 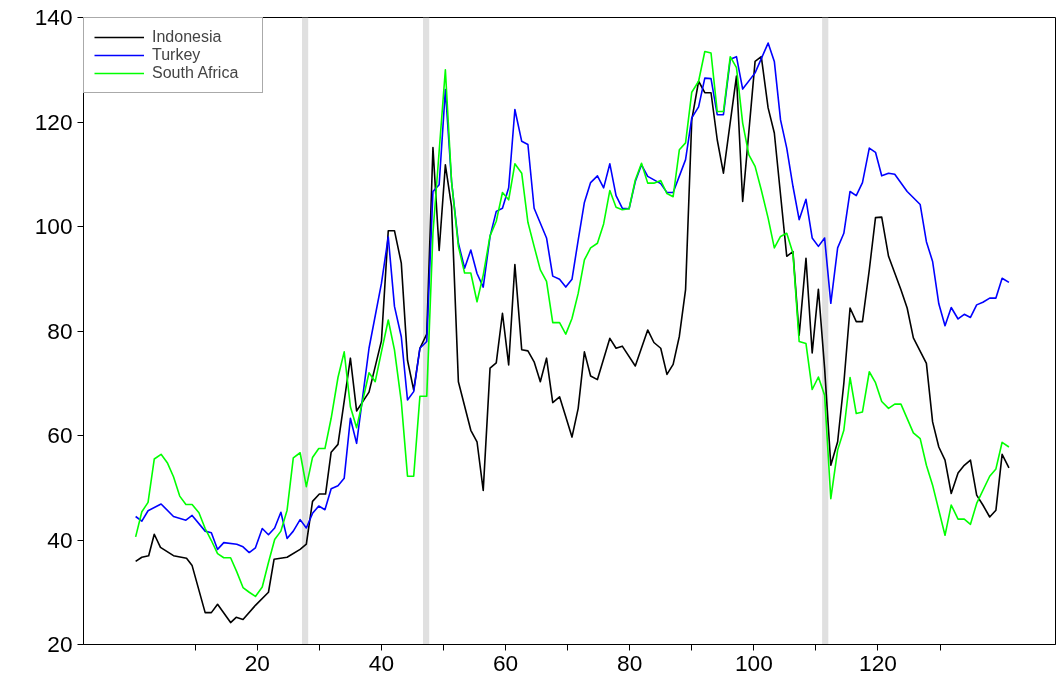 What do you see at coordinates (60, 330) in the screenshot?
I see `y-tick-label: 80` at bounding box center [60, 330].